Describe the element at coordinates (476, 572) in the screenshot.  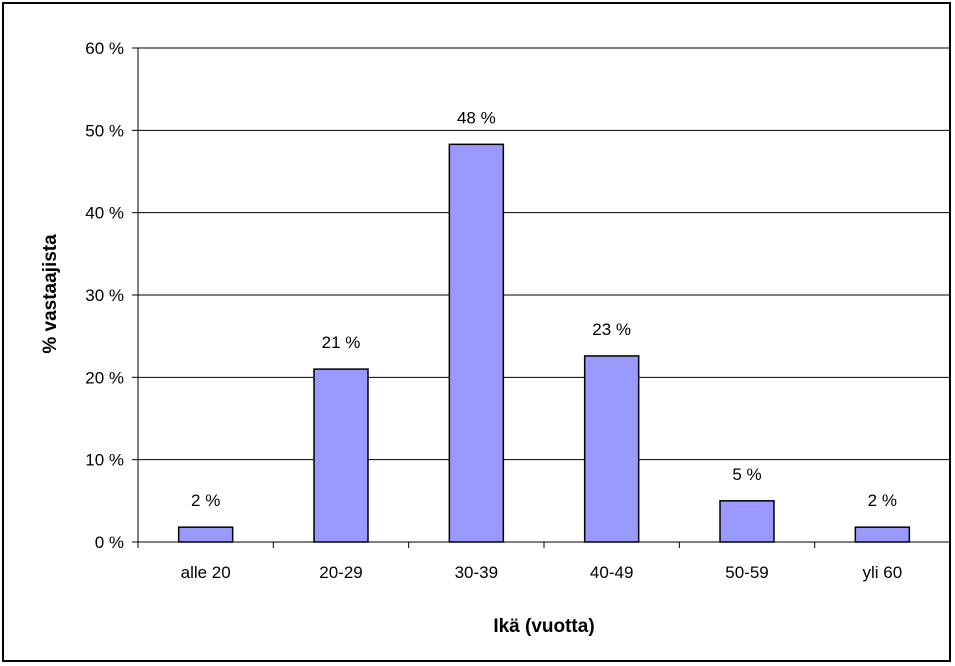
I see `x-tick-label: 30-39` at that location.